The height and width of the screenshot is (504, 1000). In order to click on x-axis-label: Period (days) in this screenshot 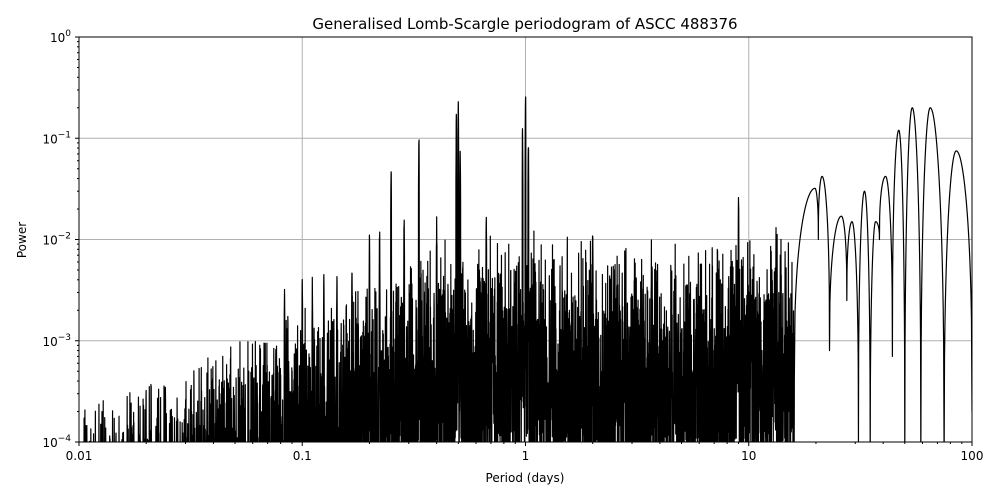, I will do `click(525, 478)`.